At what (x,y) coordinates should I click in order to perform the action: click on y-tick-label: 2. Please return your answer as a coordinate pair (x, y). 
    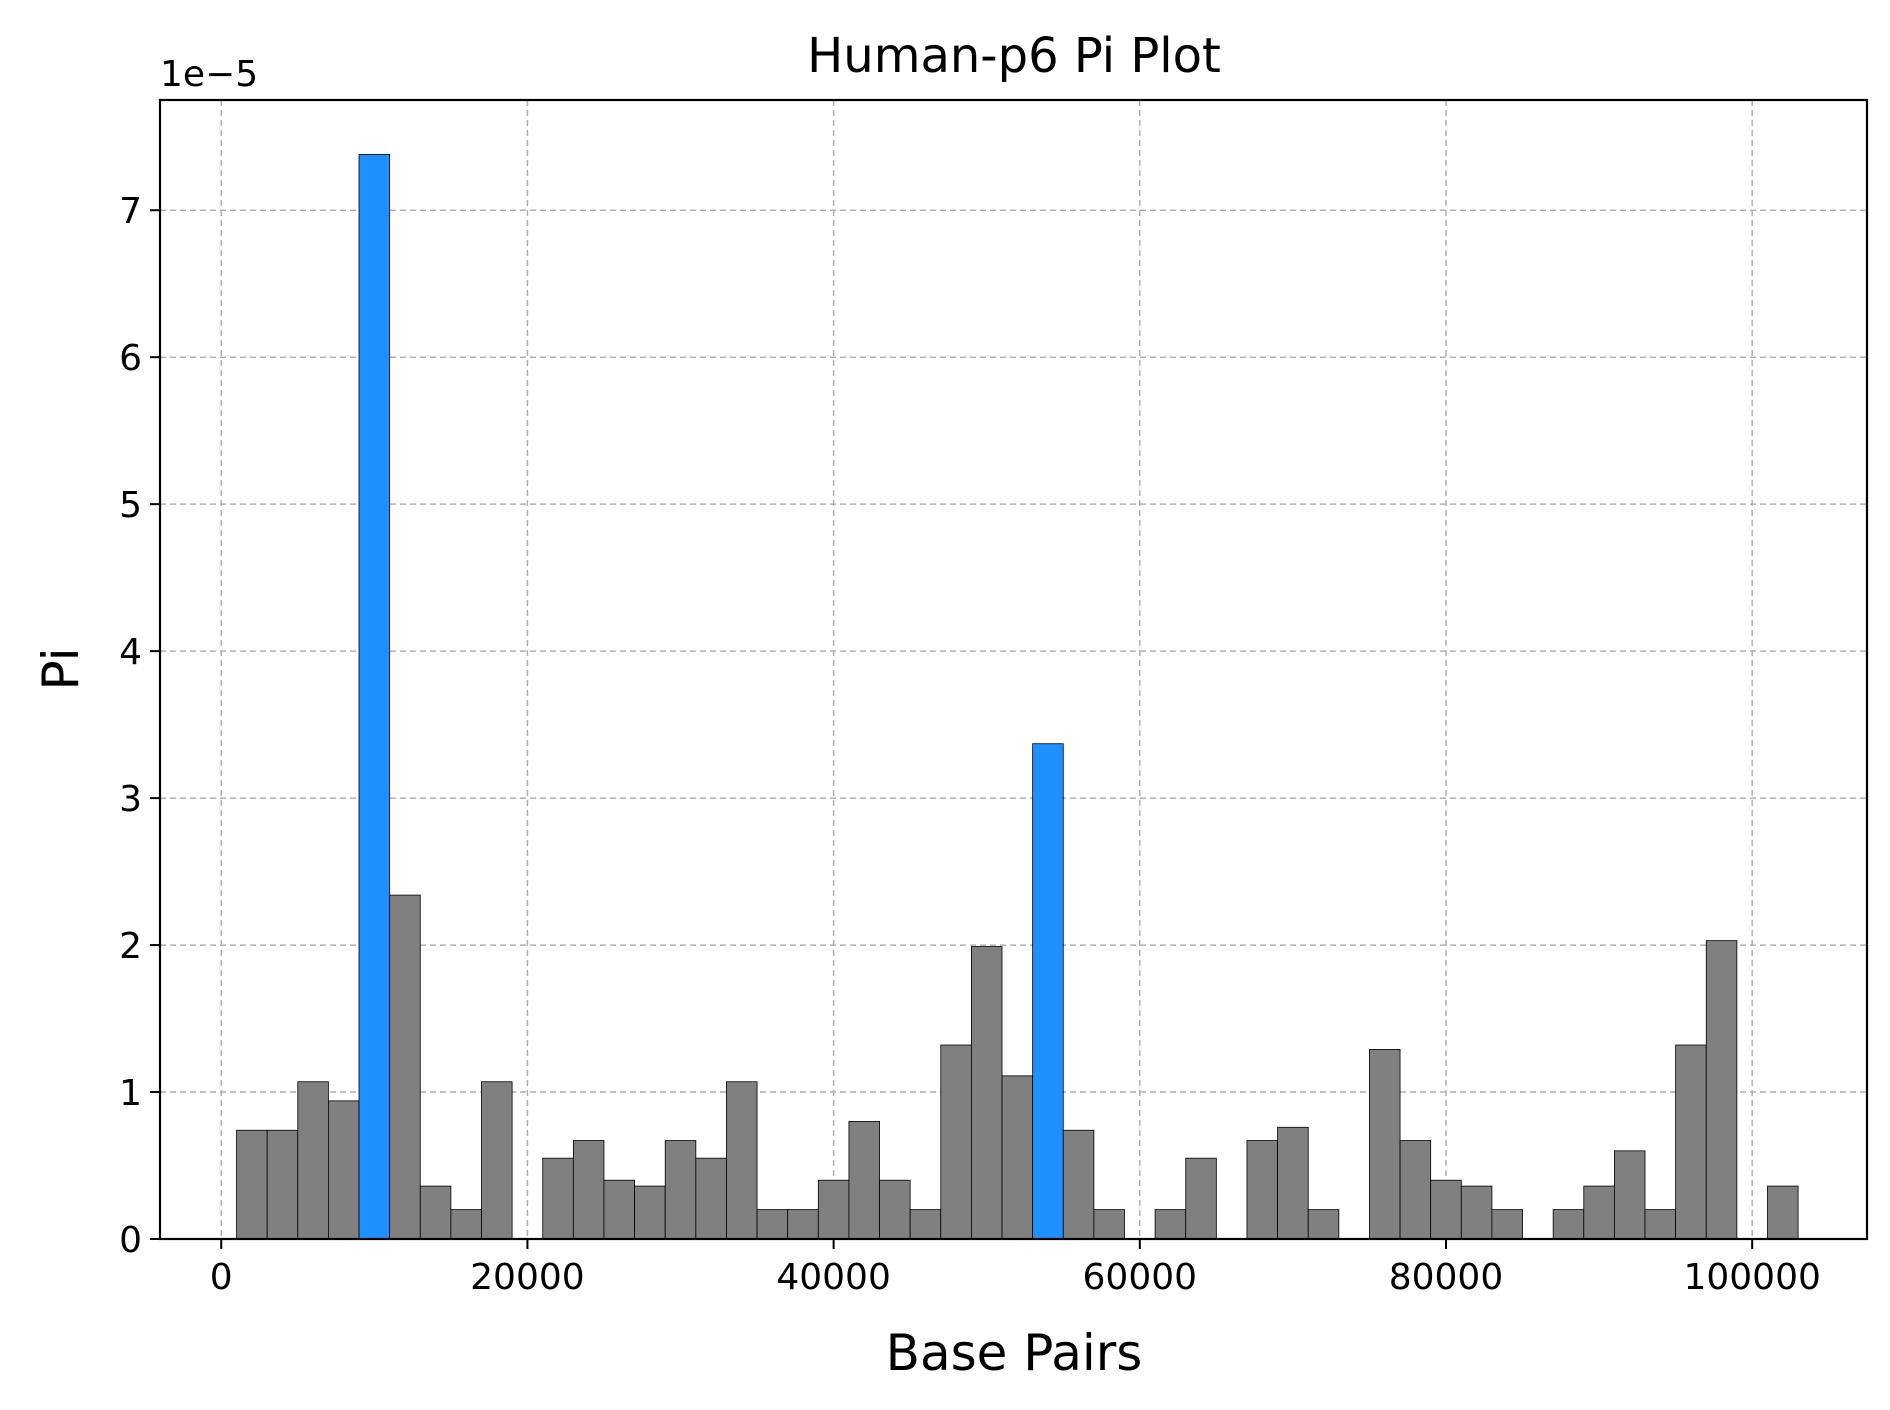
    Looking at the image, I should click on (130, 946).